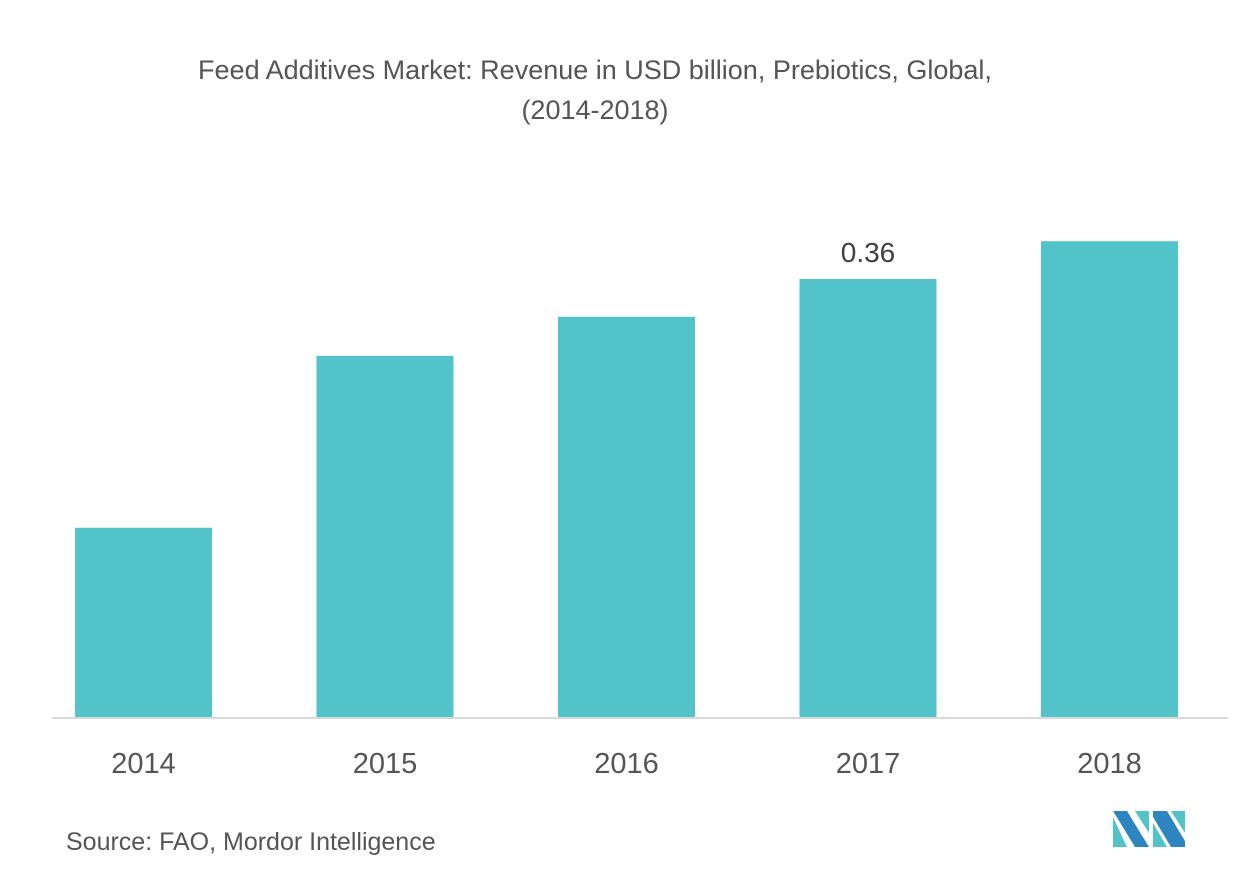 Image resolution: width=1253 pixels, height=880 pixels. I want to click on bar-2018, so click(1109, 480).